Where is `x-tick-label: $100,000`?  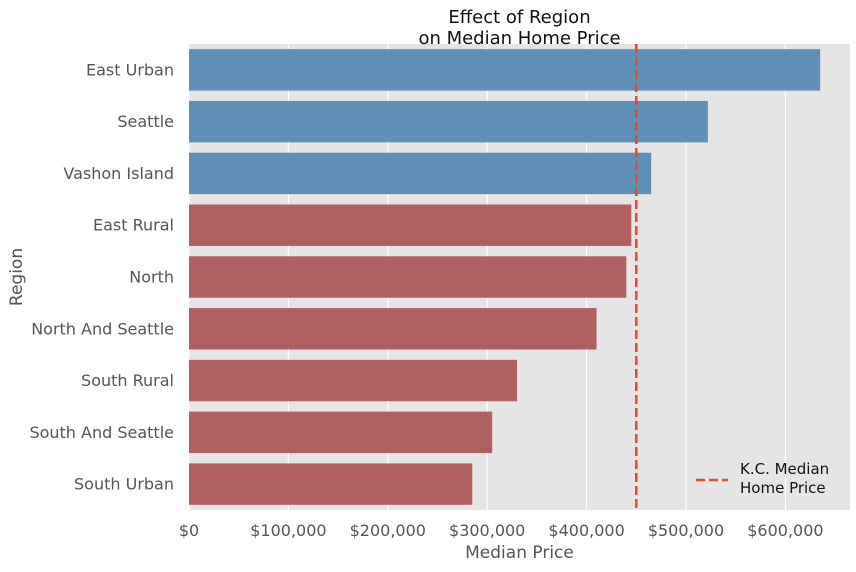
x-tick-label: $100,000 is located at coordinates (288, 530).